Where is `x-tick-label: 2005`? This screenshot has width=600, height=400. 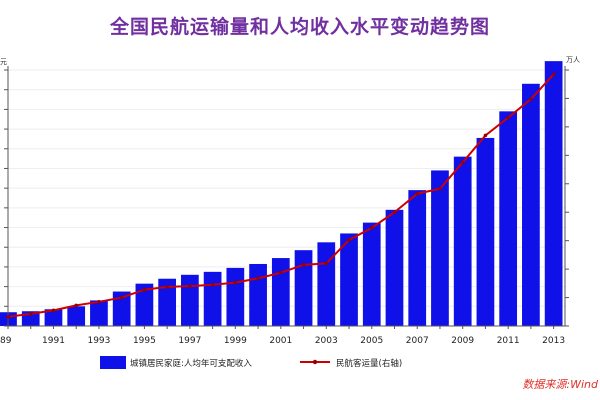 x-tick-label: 2005 is located at coordinates (371, 341).